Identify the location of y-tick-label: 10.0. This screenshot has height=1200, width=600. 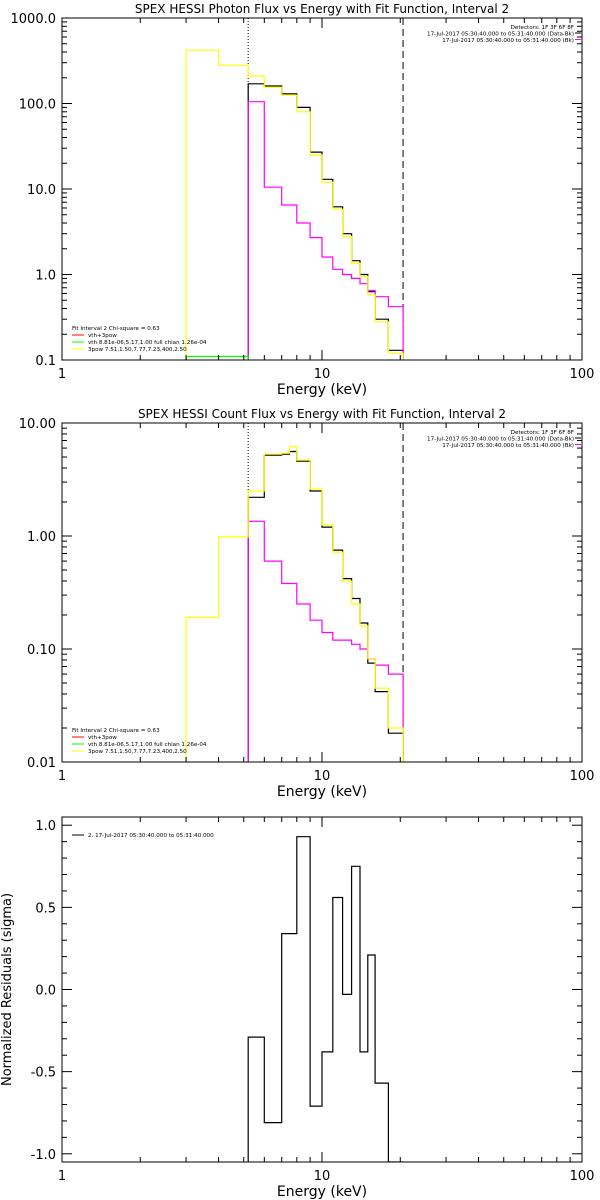
(41, 190).